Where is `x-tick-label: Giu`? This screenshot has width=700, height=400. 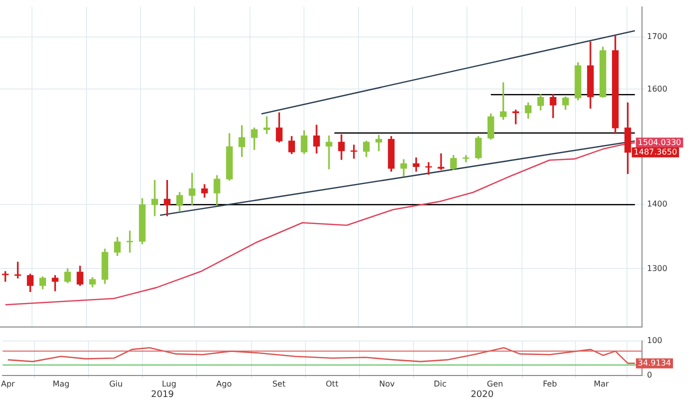
x-tick-label: Giu is located at coordinates (116, 383).